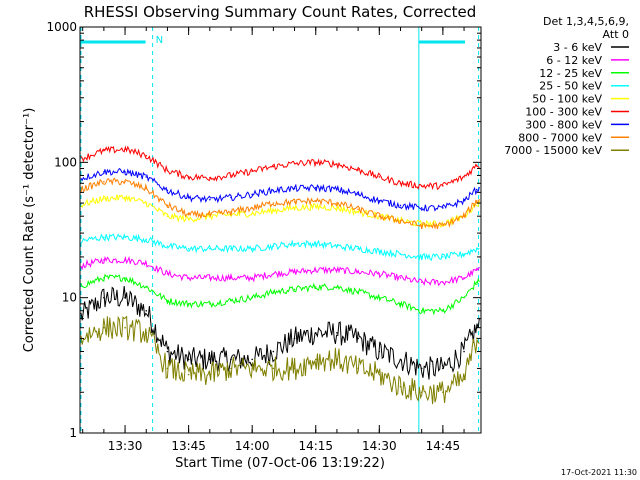 The image size is (640, 480). What do you see at coordinates (29, 230) in the screenshot?
I see `y-axis-label: Corrected Count Rate (s⁻¹ detector⁻¹)` at bounding box center [29, 230].